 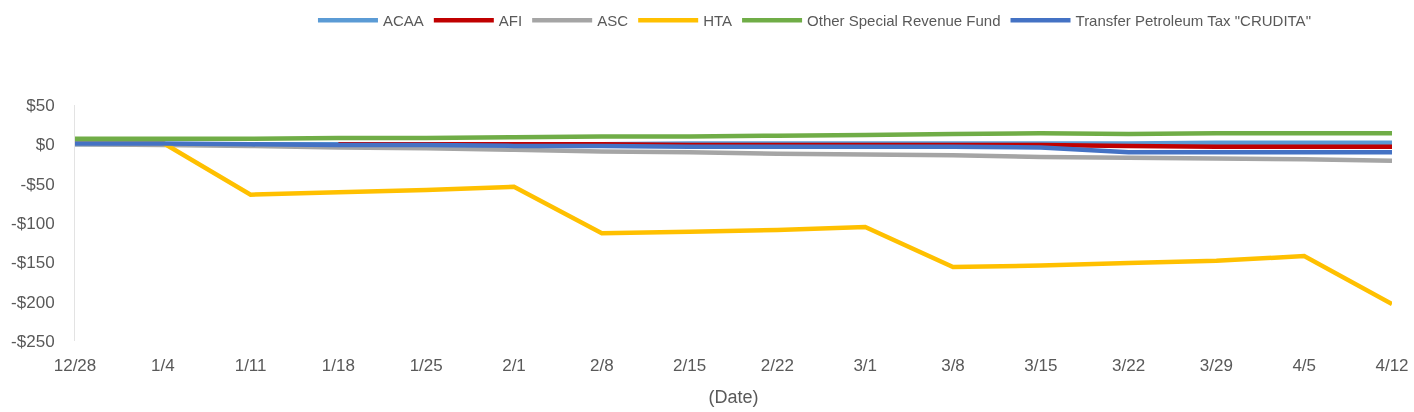 I want to click on x-tick-label: 3/22, so click(x=1129, y=365).